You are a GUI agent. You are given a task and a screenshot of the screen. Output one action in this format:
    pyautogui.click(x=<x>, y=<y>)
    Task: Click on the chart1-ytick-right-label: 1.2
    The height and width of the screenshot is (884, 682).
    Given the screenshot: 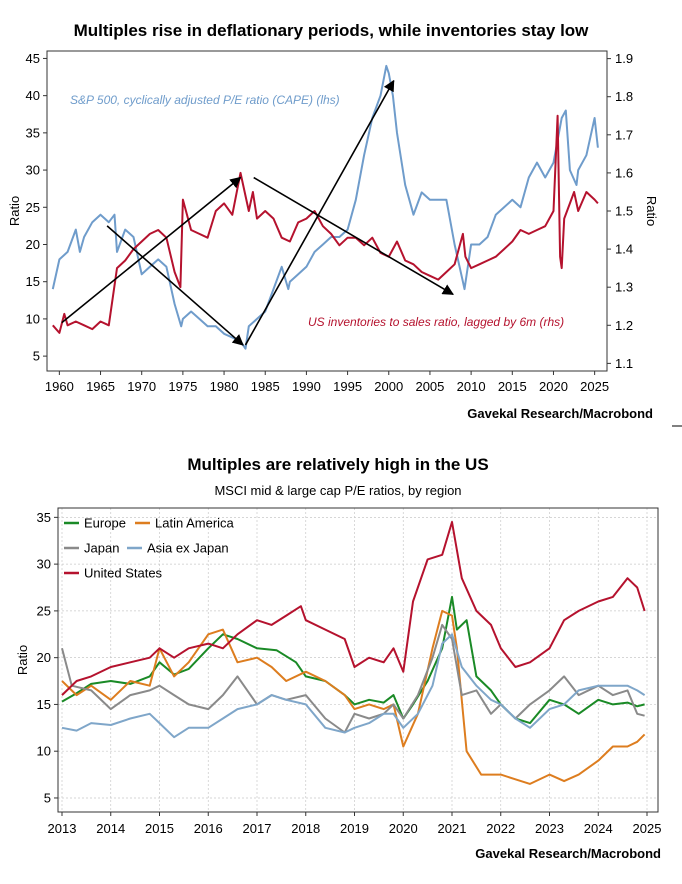 What is the action you would take?
    pyautogui.click(x=624, y=325)
    